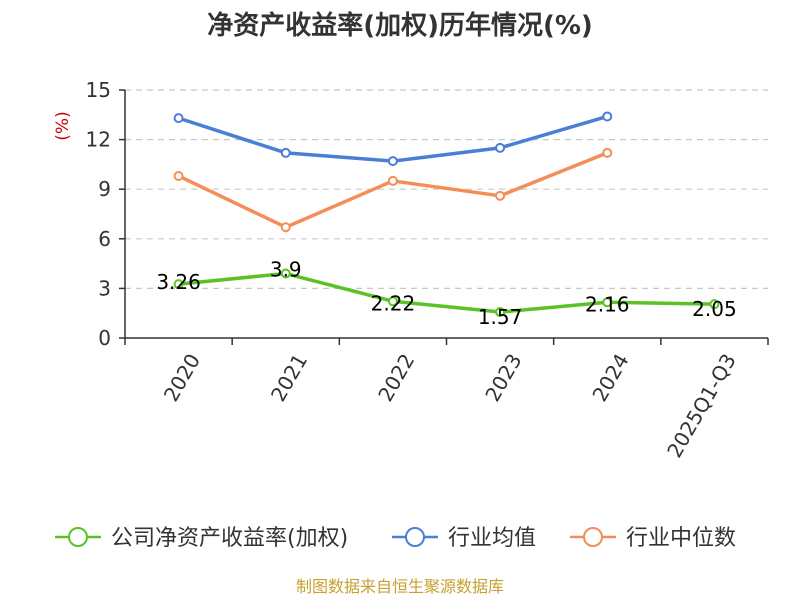 This screenshot has height=600, width=800. I want to click on chart-title: 净资产收益率(加权)历年情况(%), so click(400, 25).